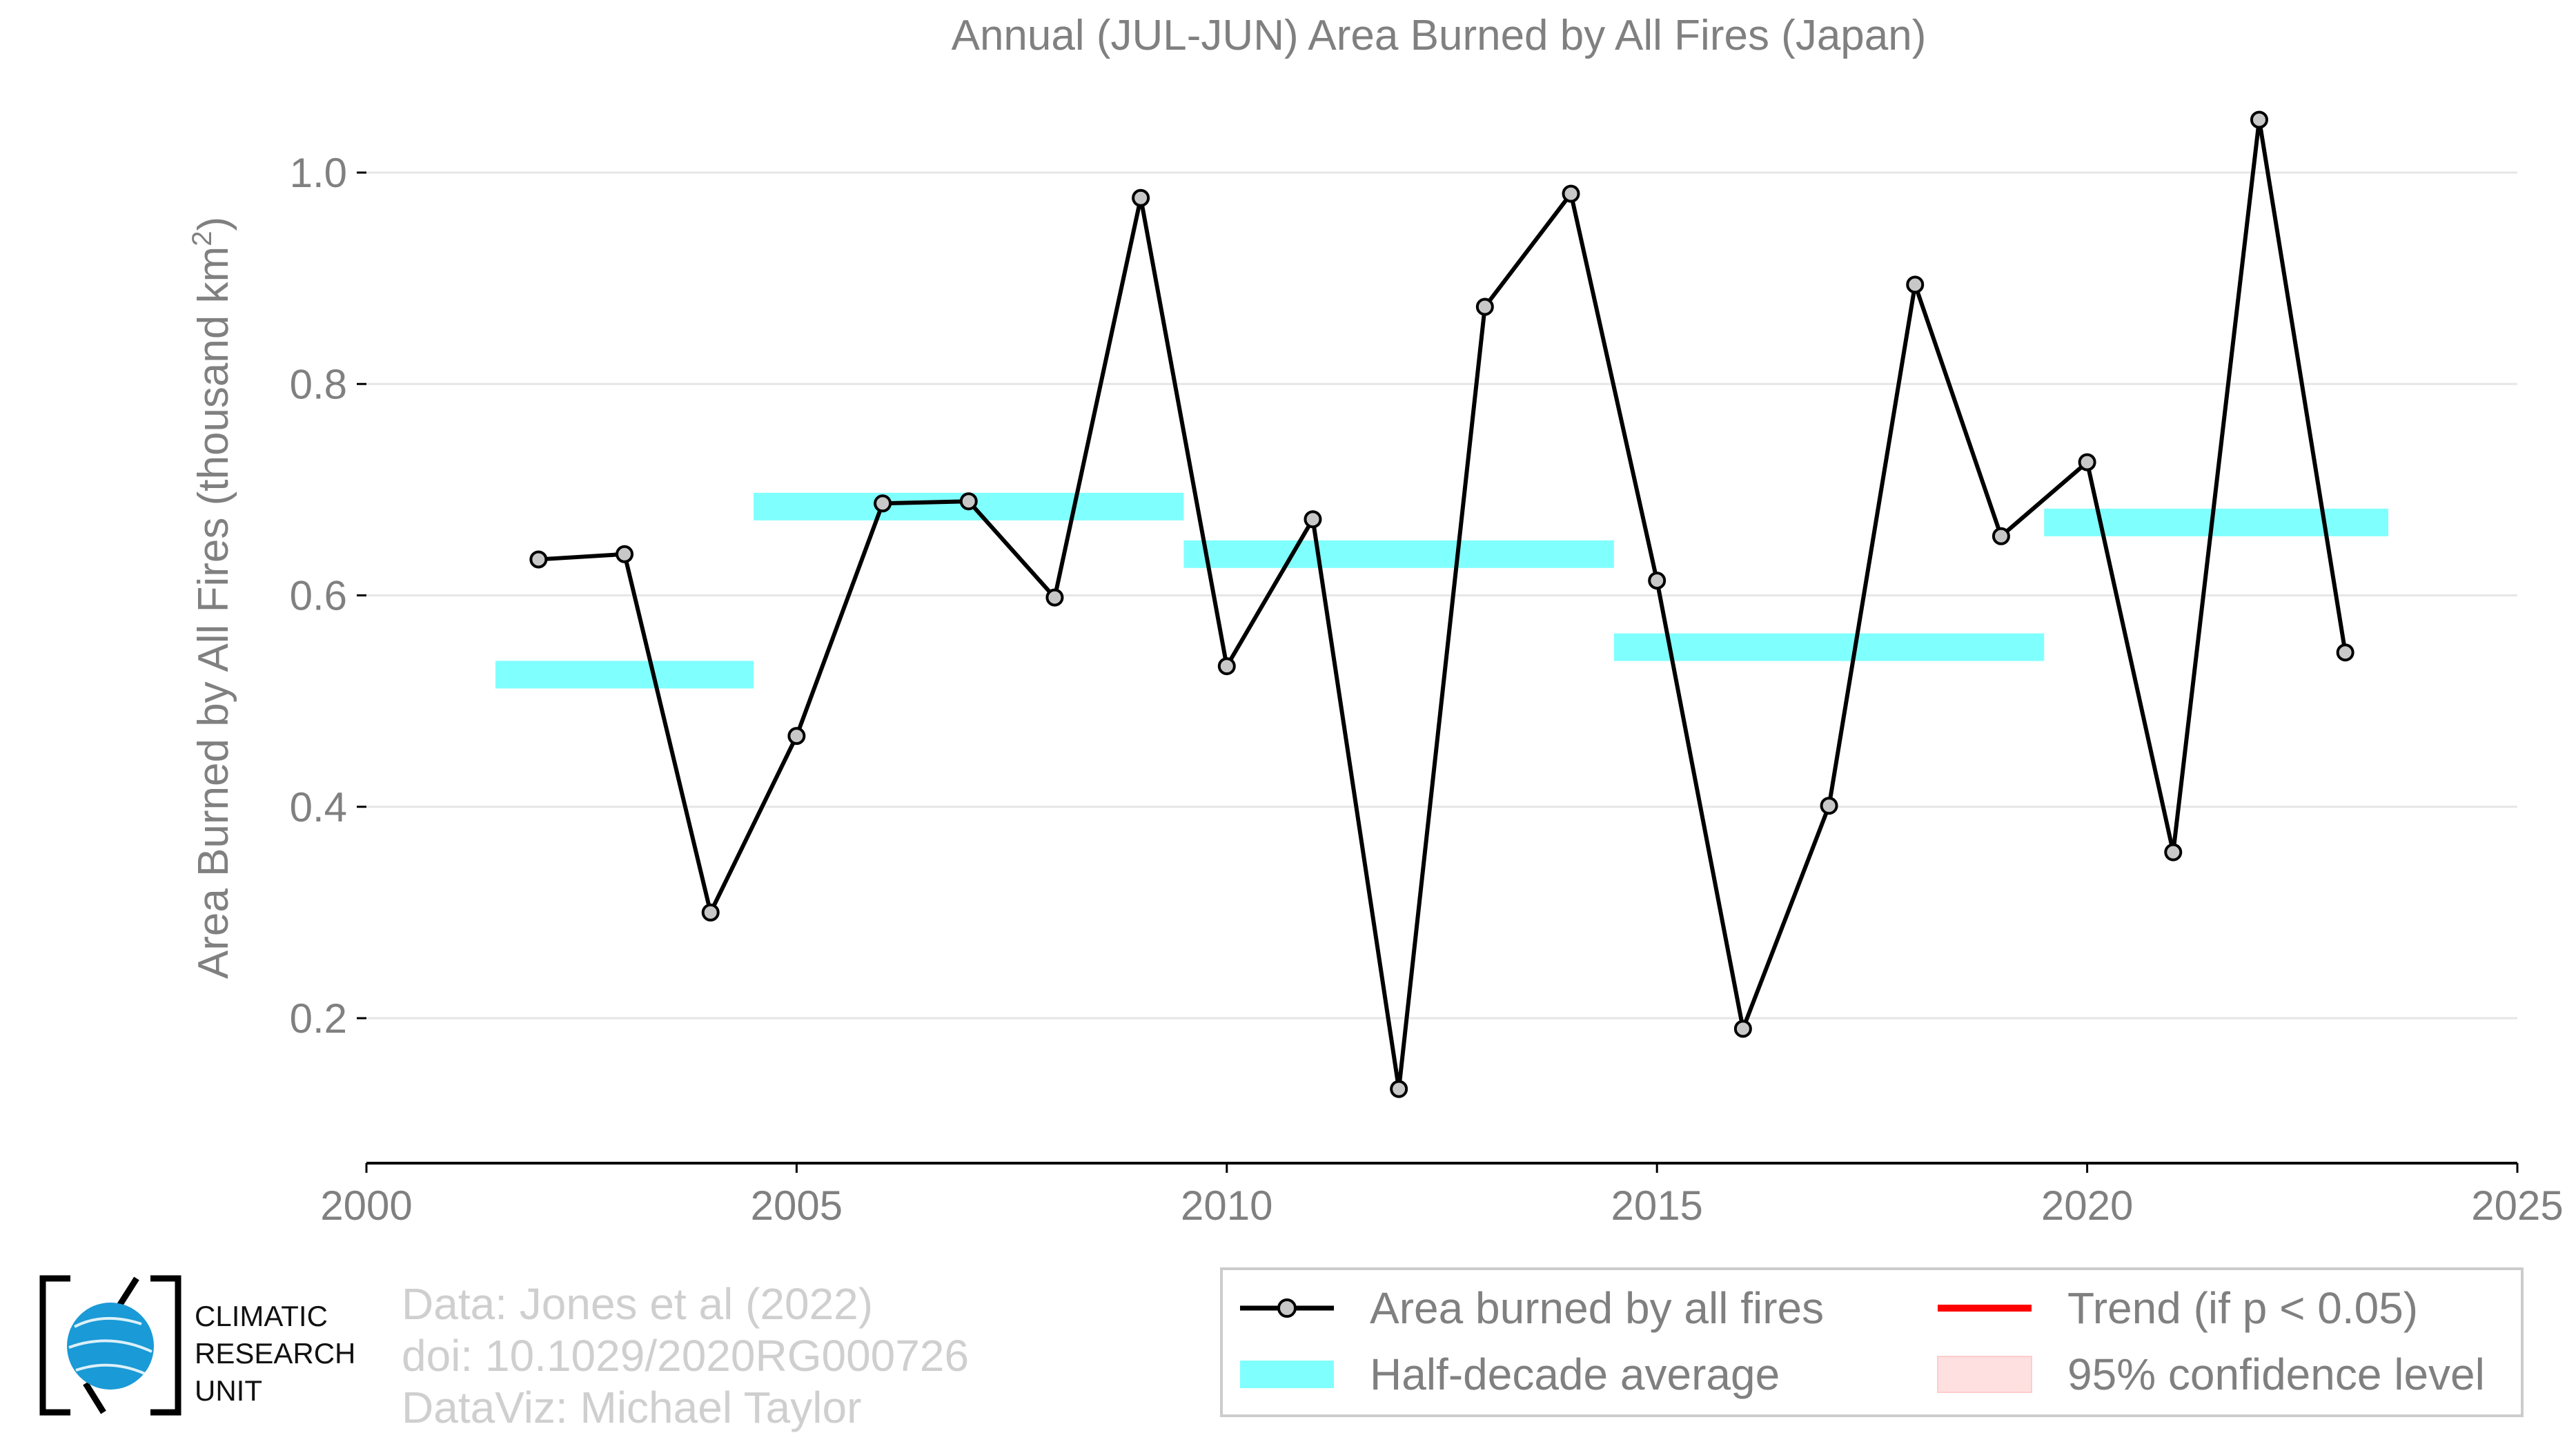 Image resolution: width=2576 pixels, height=1451 pixels. Describe the element at coordinates (318, 596) in the screenshot. I see `y-tick-label: 0.6` at that location.